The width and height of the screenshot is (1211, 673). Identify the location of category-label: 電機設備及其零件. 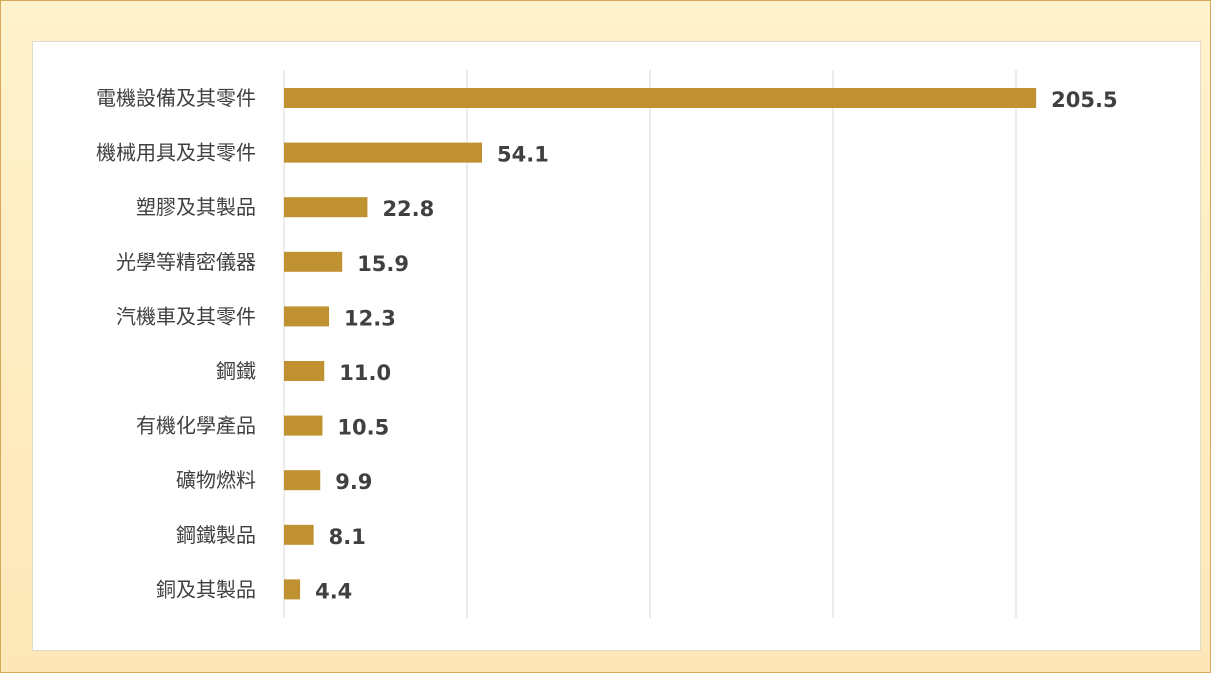
(176, 98).